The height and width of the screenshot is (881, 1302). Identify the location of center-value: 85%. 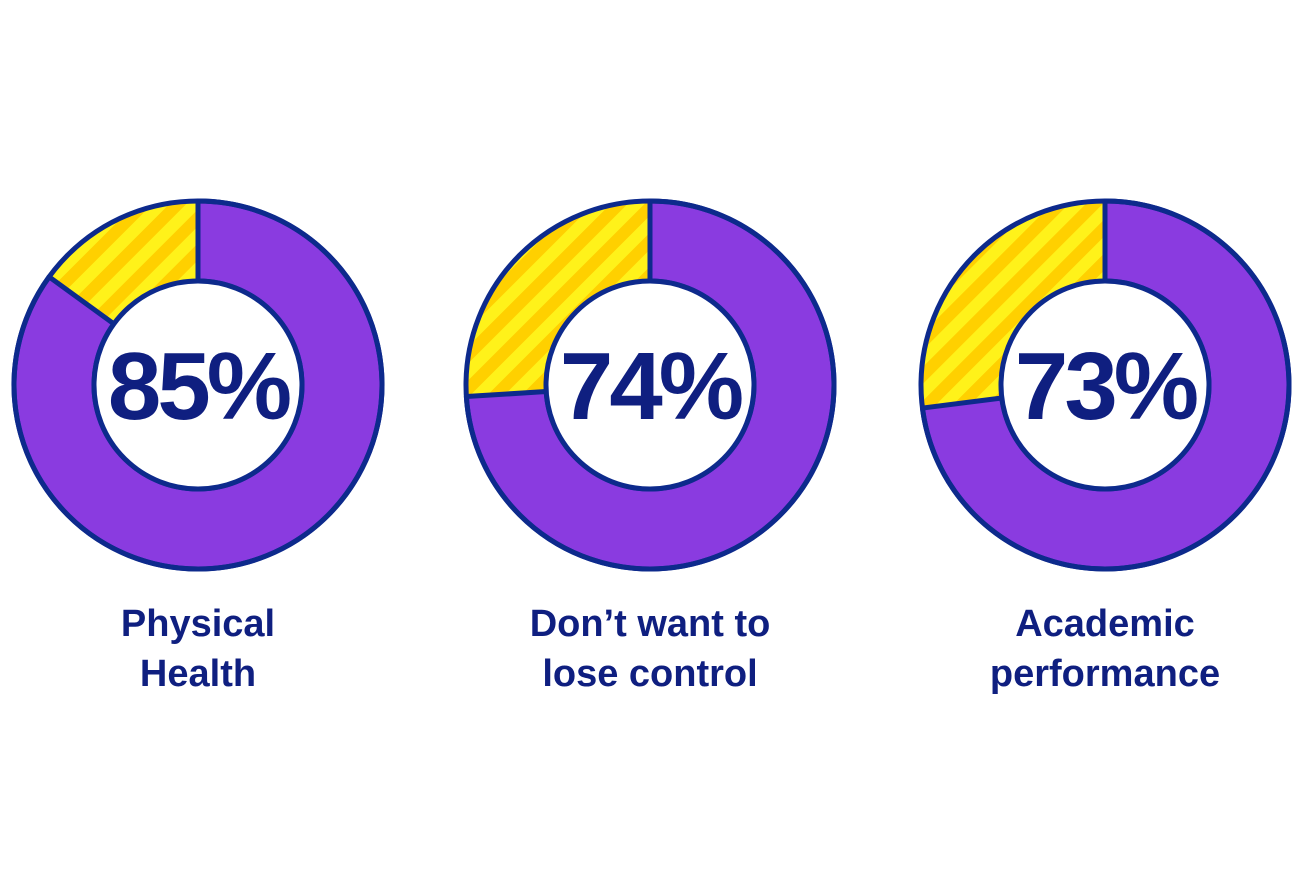
(199, 386).